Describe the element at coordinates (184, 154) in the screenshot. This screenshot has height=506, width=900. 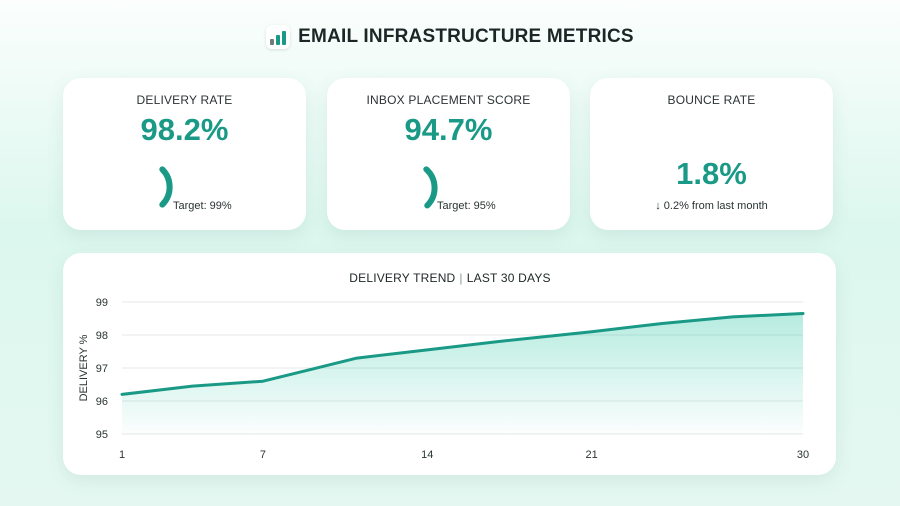
I see `delivery-rate-card: DELIVERY RATE 98.2% Target: 99%` at that location.